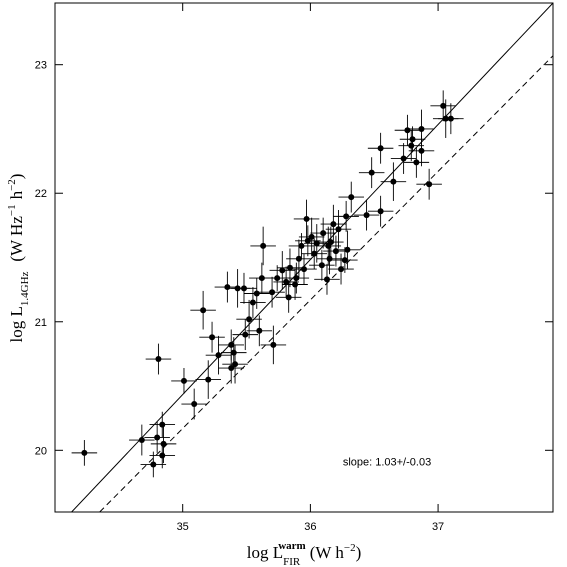 This screenshot has height=567, width=567. I want to click on y-label-exp1: −1, so click(12, 210).